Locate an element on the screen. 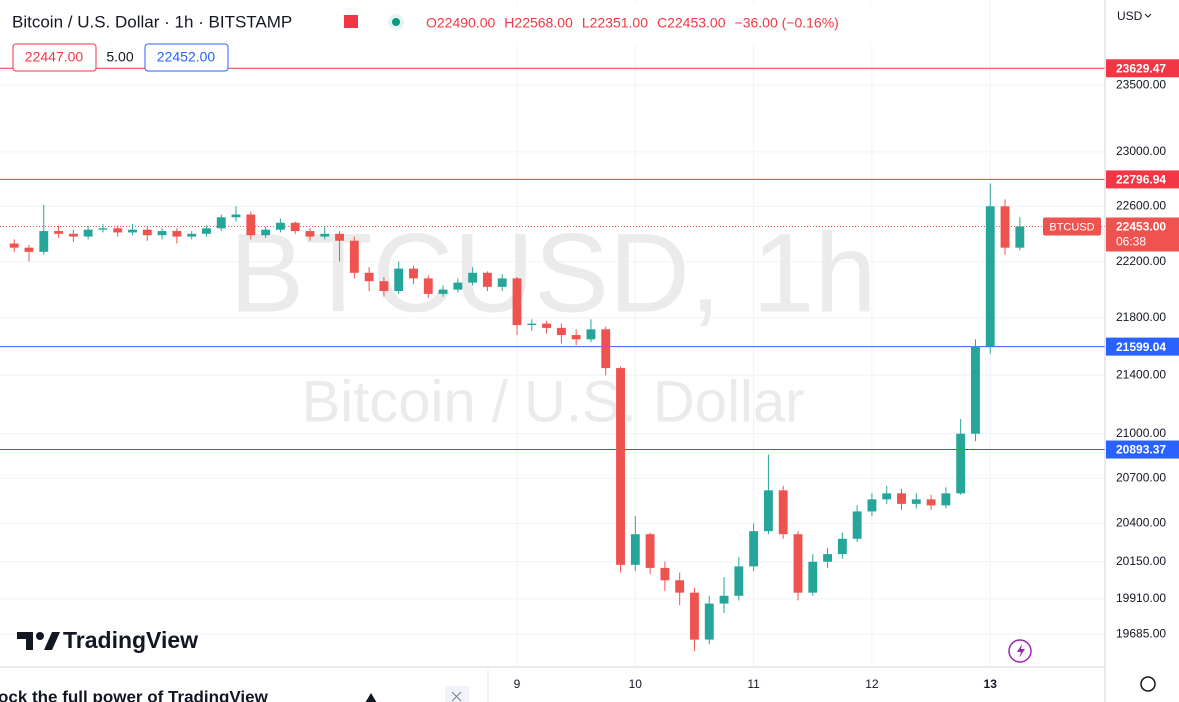 This screenshot has width=1179, height=702. y-tick-label: 23000.00 is located at coordinates (1141, 151).